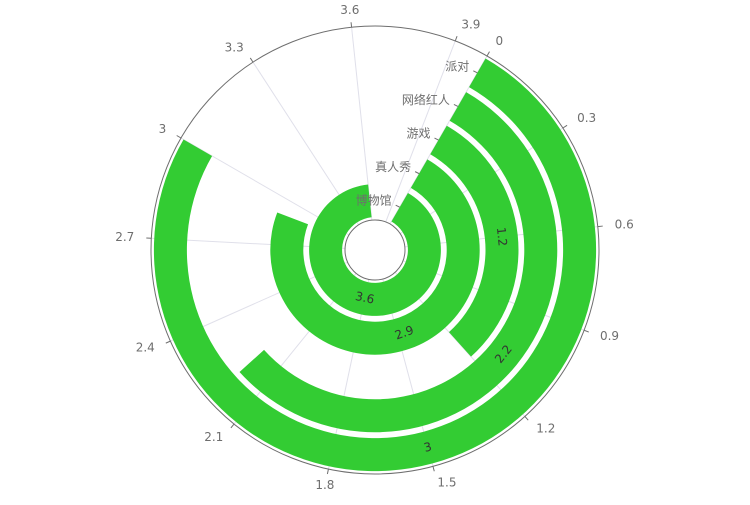  What do you see at coordinates (609, 336) in the screenshot?
I see `tick-label: 0.9` at bounding box center [609, 336].